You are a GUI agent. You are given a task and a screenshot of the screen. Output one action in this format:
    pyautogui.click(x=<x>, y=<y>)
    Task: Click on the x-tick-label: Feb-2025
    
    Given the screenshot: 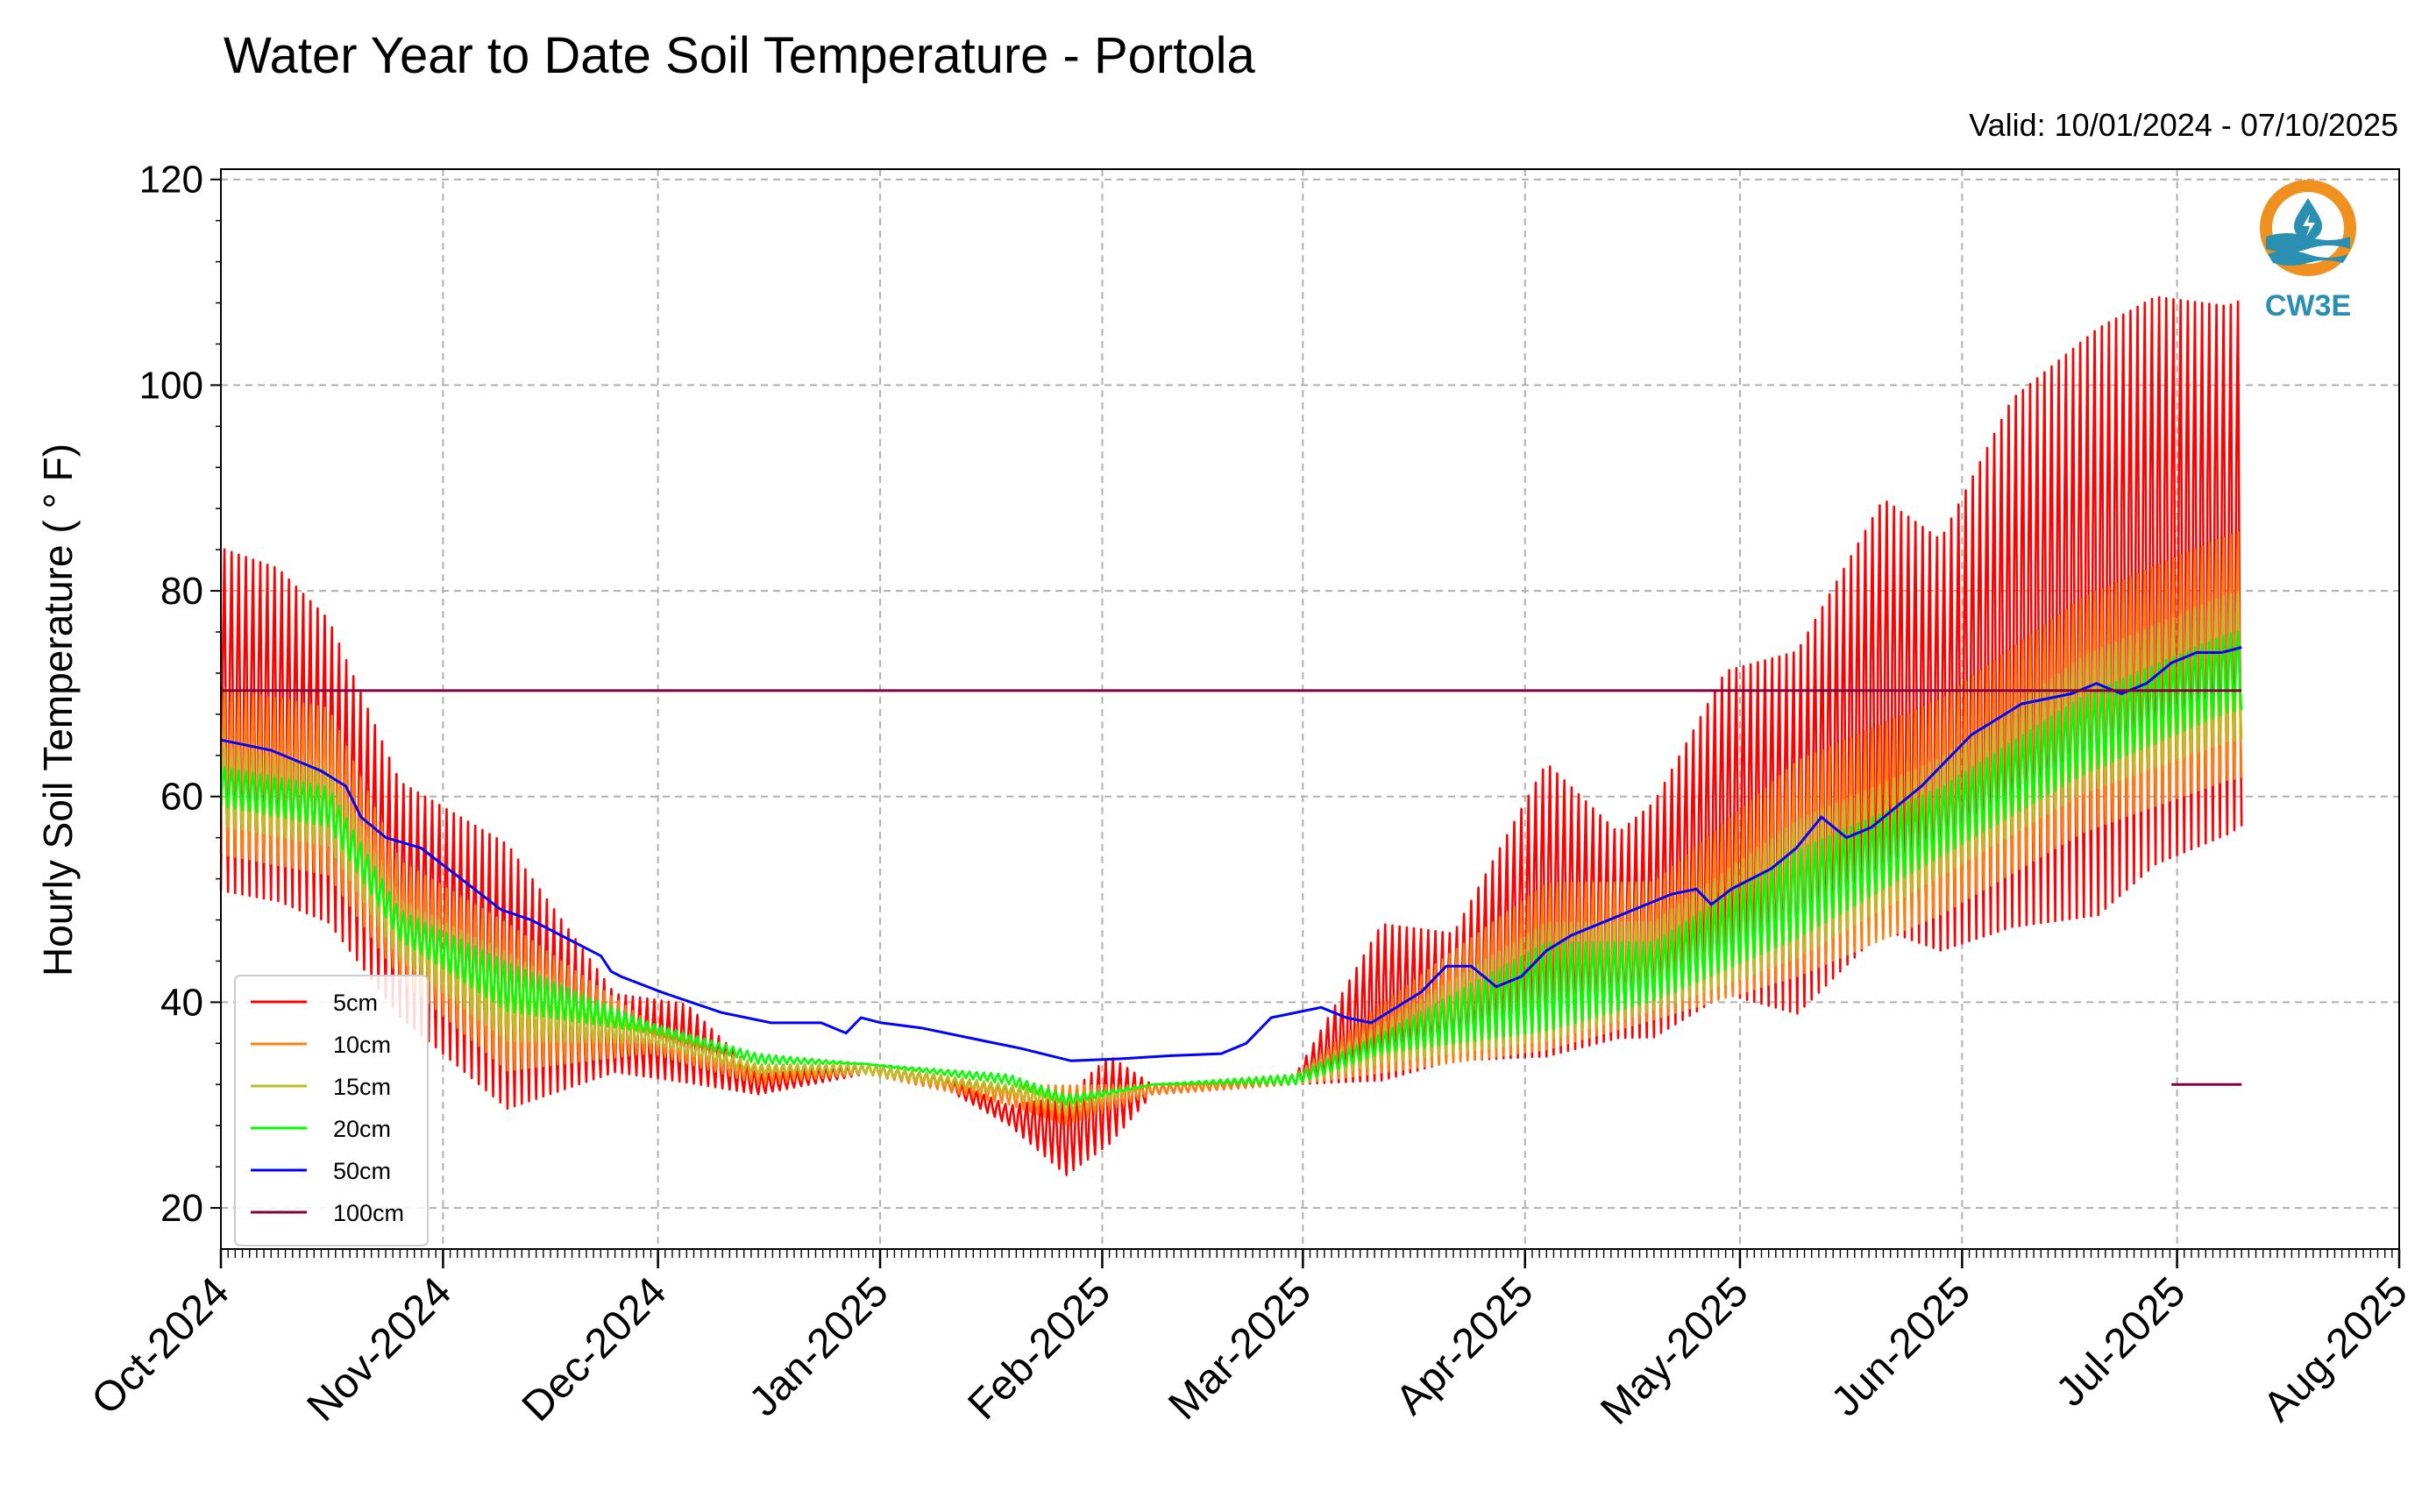 What is the action you would take?
    pyautogui.click(x=1039, y=1348)
    